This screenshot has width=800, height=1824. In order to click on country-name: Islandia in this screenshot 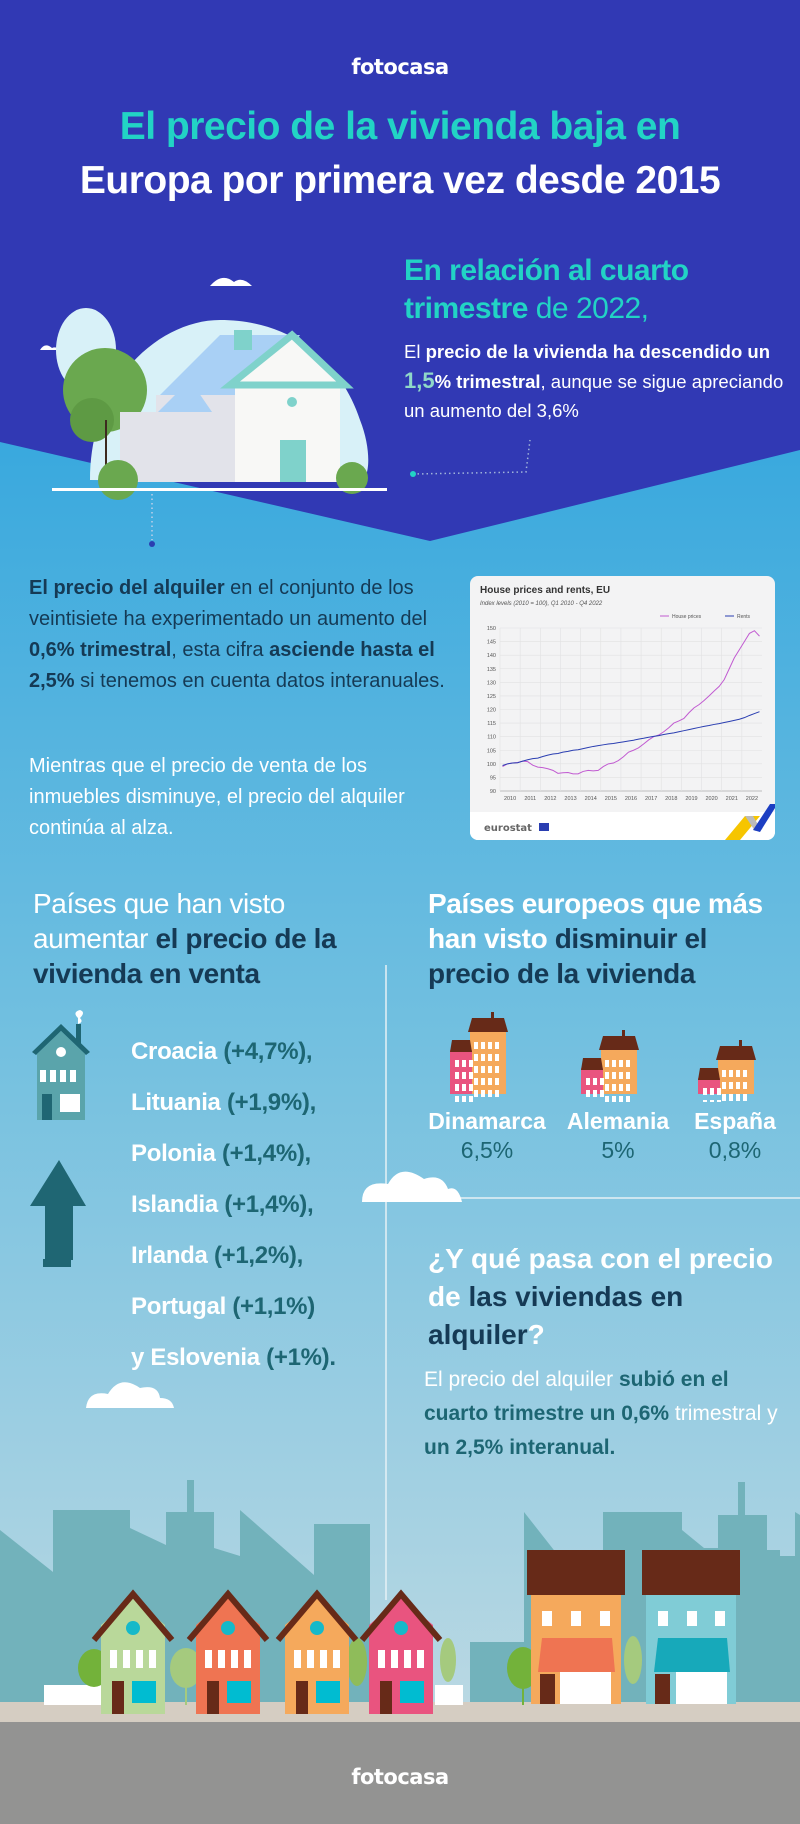, I will do `click(174, 1204)`.